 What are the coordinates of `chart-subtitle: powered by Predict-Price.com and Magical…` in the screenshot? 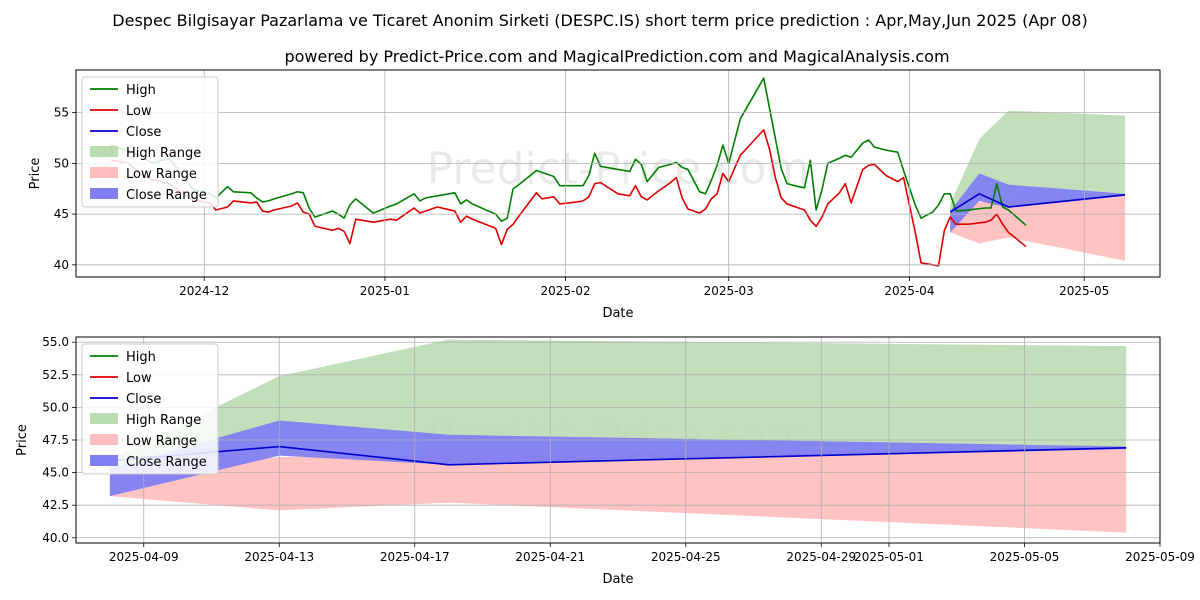 It's located at (616, 56).